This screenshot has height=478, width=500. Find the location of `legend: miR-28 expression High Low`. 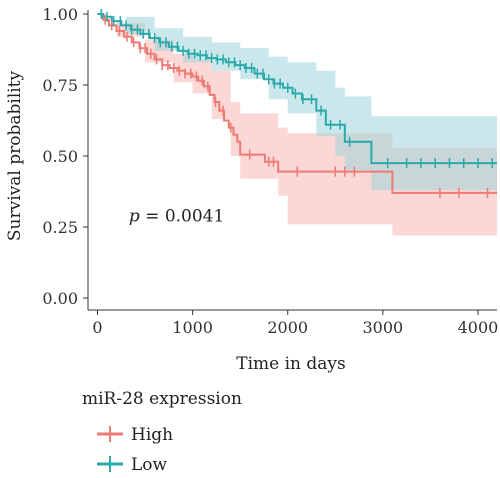

legend: miR-28 expression High Low is located at coordinates (162, 432).